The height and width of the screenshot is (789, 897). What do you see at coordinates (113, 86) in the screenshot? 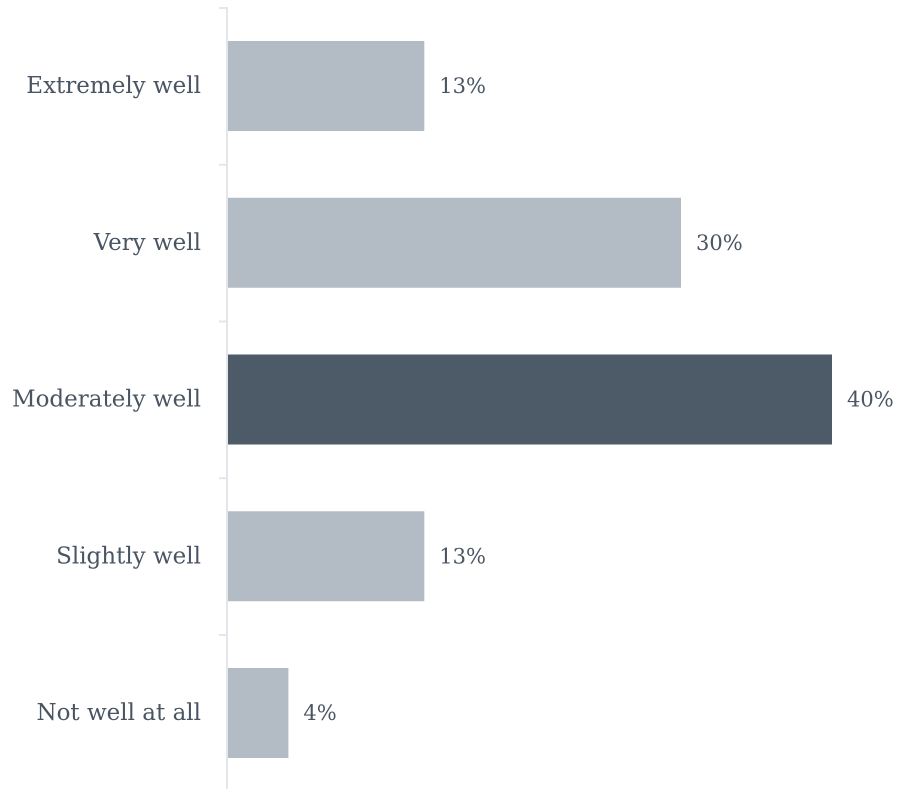
I see `category-label-extremely-well: Extremely well` at bounding box center [113, 86].